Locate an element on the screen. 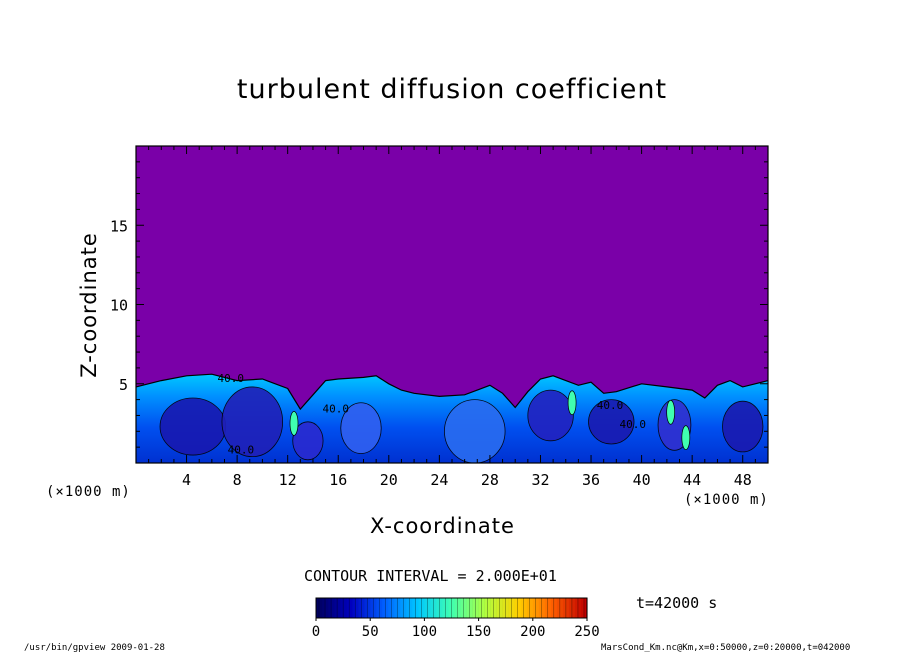 The image size is (904, 654). turbulent-layer-contour is located at coordinates (452, 392).